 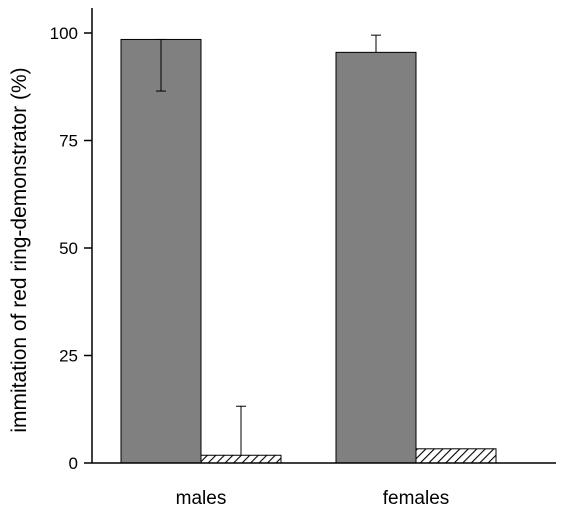 I want to click on y-tick-label: 100, so click(x=64, y=33).